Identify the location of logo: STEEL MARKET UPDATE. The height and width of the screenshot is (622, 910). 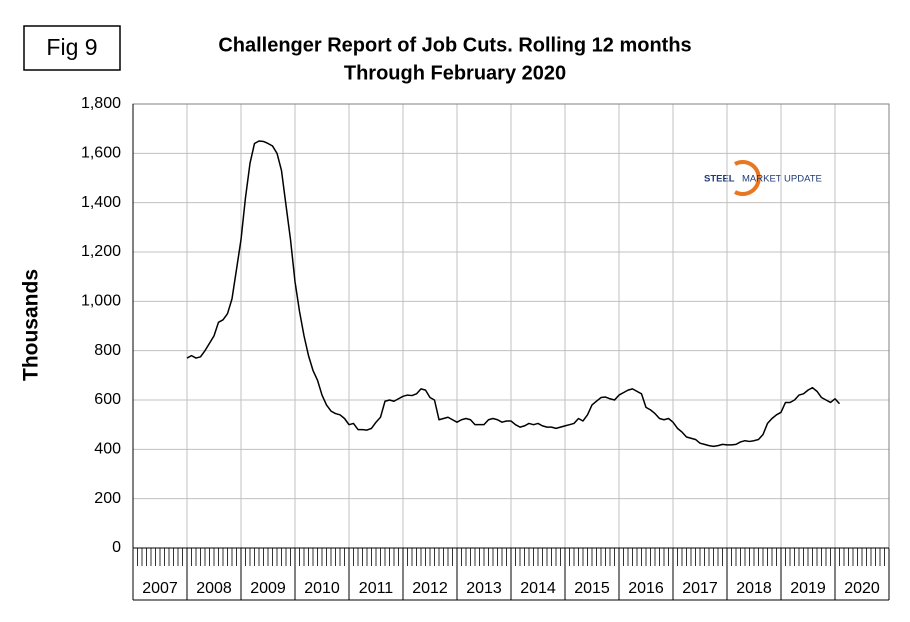
(763, 178).